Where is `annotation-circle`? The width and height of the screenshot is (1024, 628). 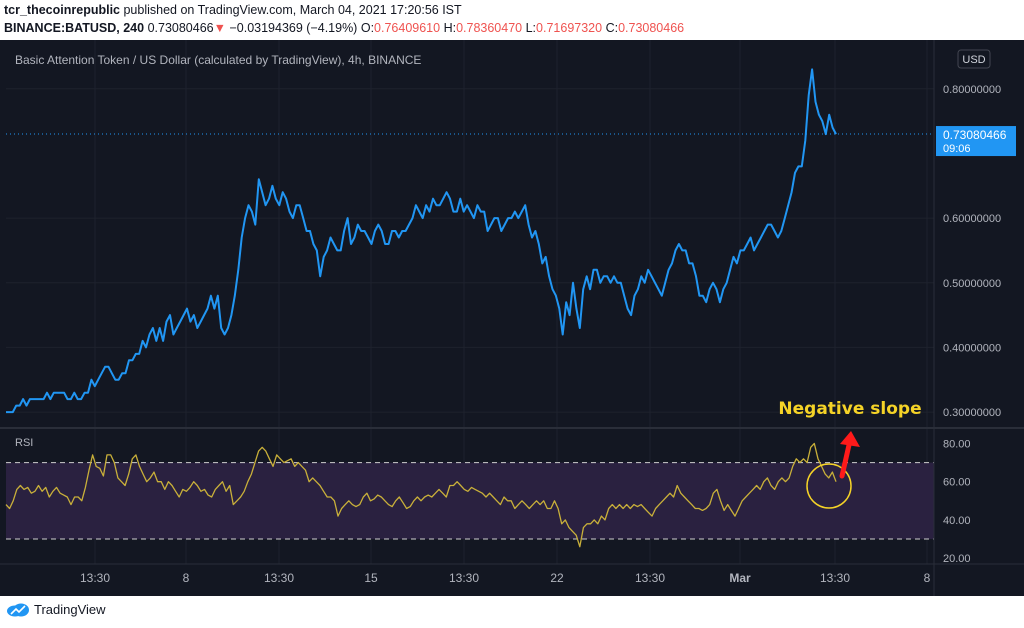 annotation-circle is located at coordinates (829, 486).